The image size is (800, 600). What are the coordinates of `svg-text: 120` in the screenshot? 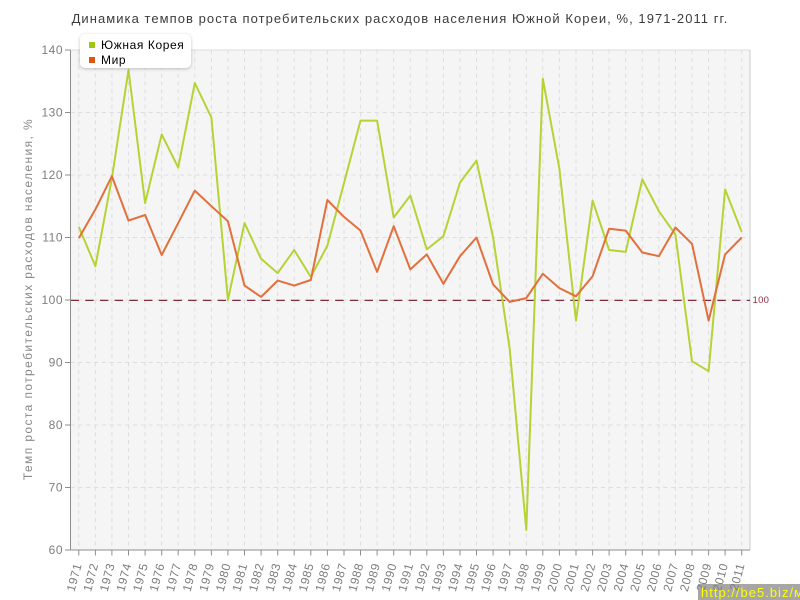 It's located at (52, 175).